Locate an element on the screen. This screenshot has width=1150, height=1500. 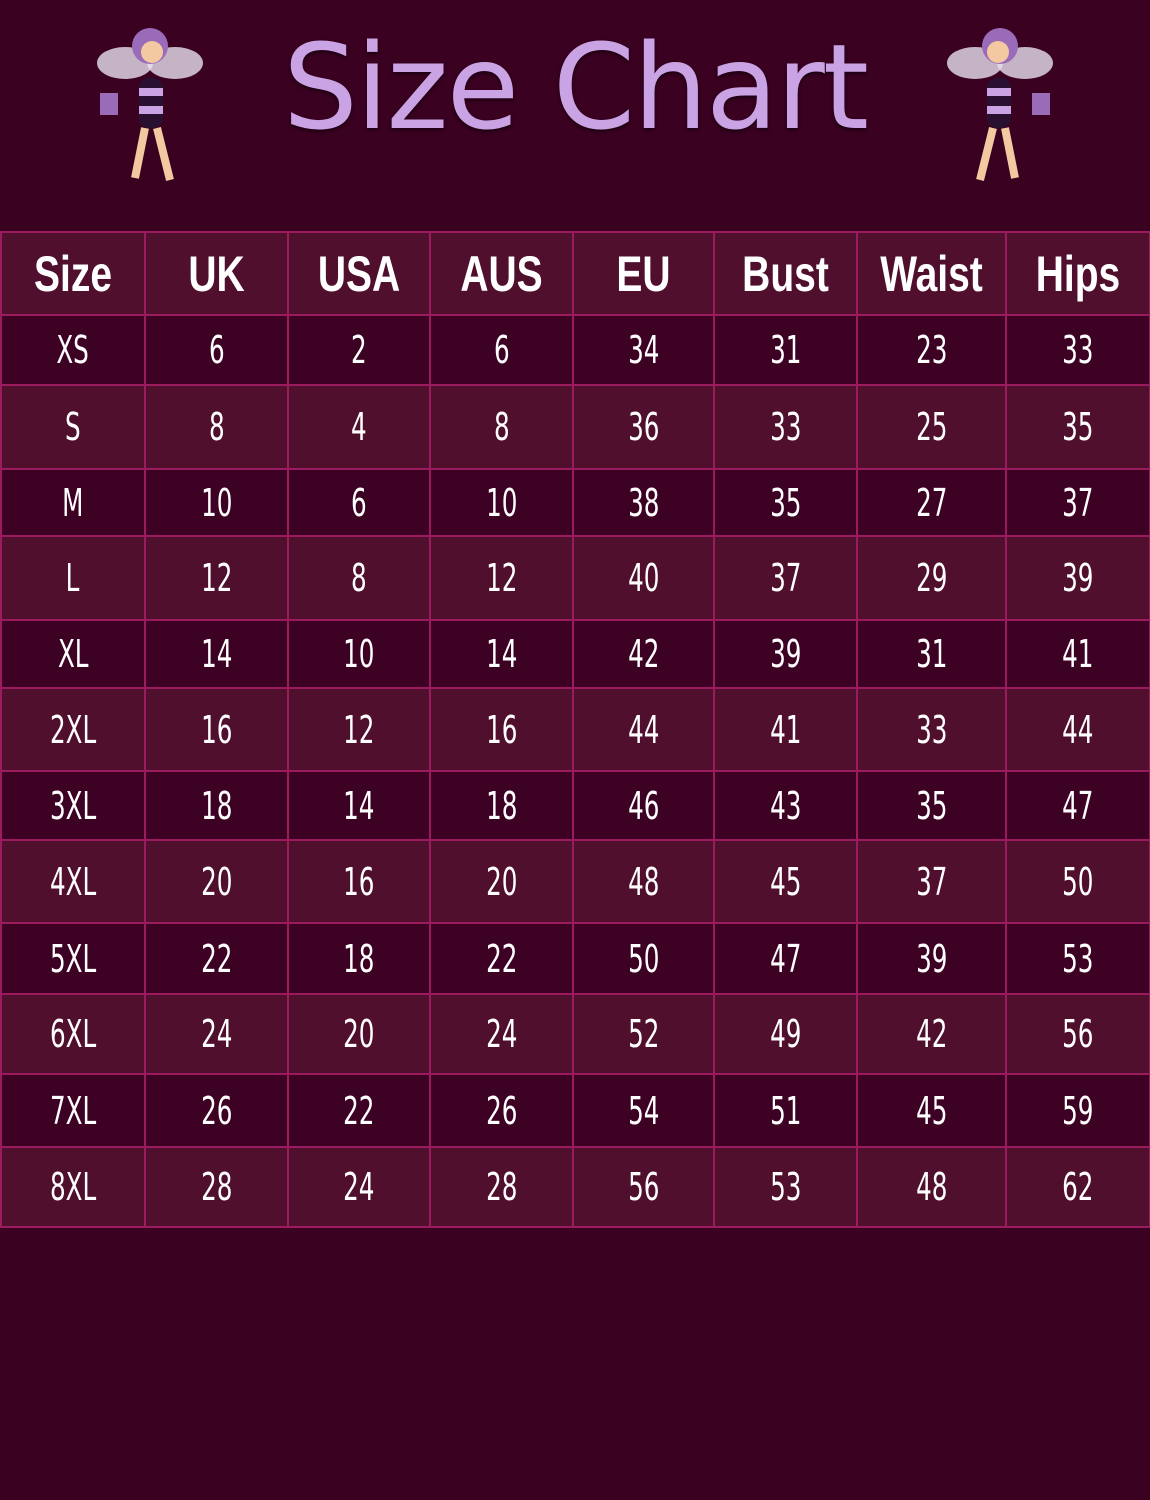
cell-waist: 33 is located at coordinates (931, 729).